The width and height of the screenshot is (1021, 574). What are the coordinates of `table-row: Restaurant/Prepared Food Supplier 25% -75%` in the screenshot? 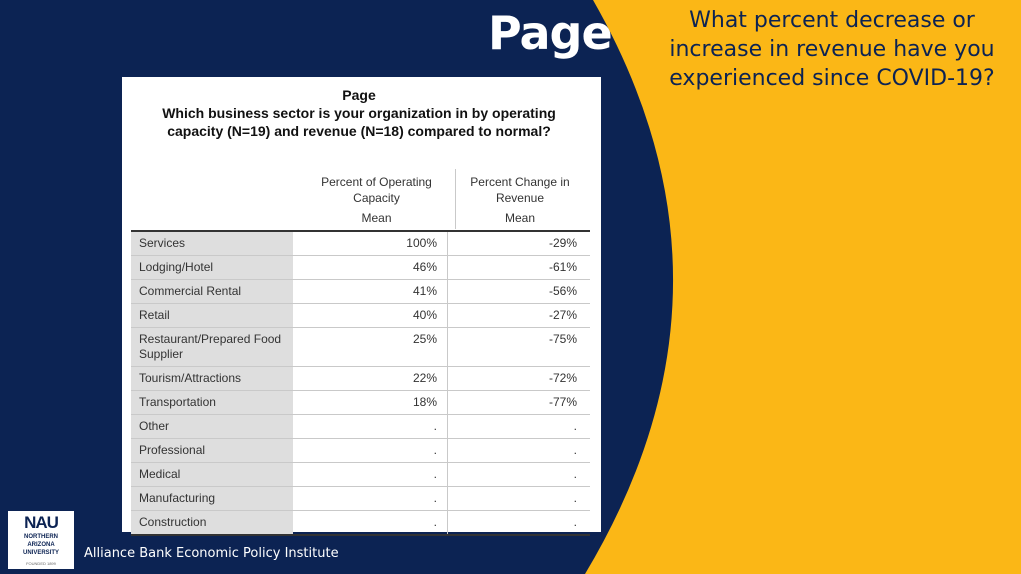 It's located at (360, 347).